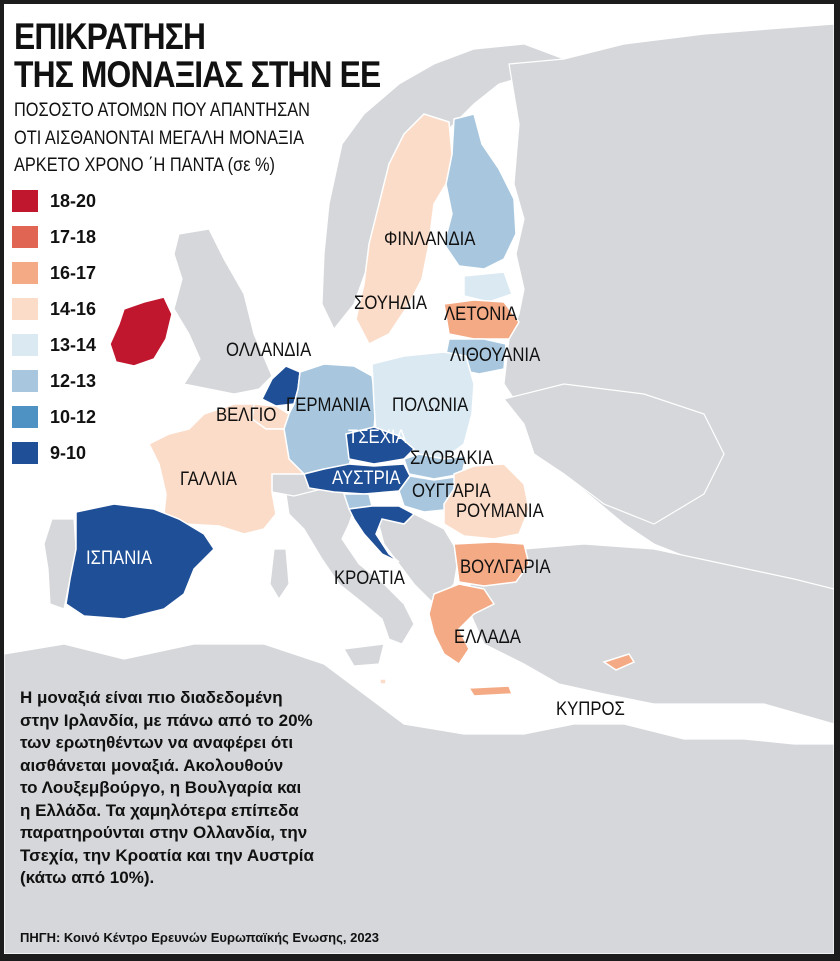  What do you see at coordinates (223, 311) in the screenshot?
I see `land-uk` at bounding box center [223, 311].